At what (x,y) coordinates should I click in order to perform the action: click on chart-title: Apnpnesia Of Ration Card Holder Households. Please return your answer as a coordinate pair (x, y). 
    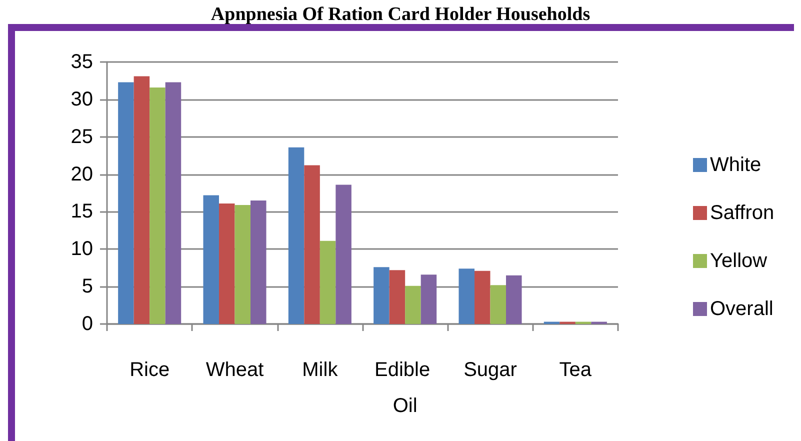
    Looking at the image, I should click on (400, 14).